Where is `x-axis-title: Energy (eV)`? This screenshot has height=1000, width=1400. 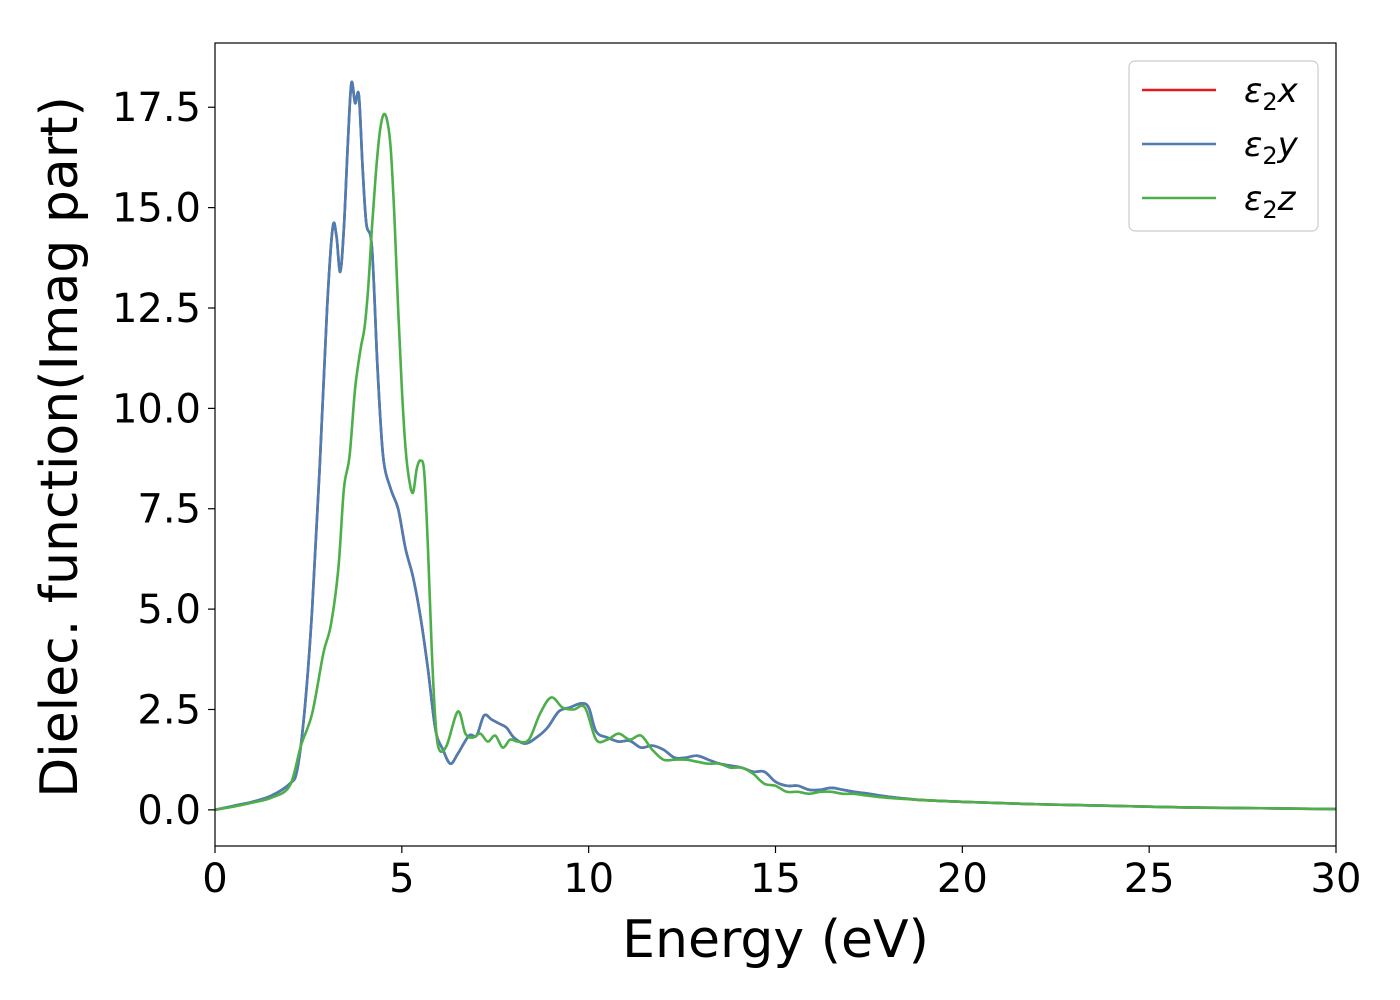
x-axis-title: Energy (eV) is located at coordinates (775, 940).